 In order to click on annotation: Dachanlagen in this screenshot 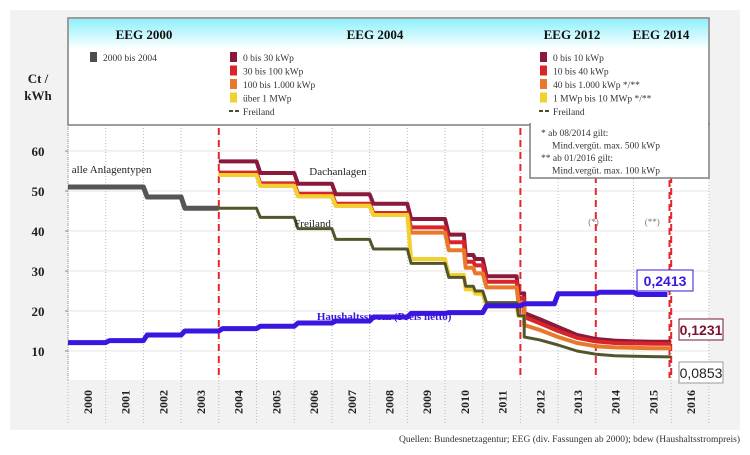, I will do `click(338, 172)`.